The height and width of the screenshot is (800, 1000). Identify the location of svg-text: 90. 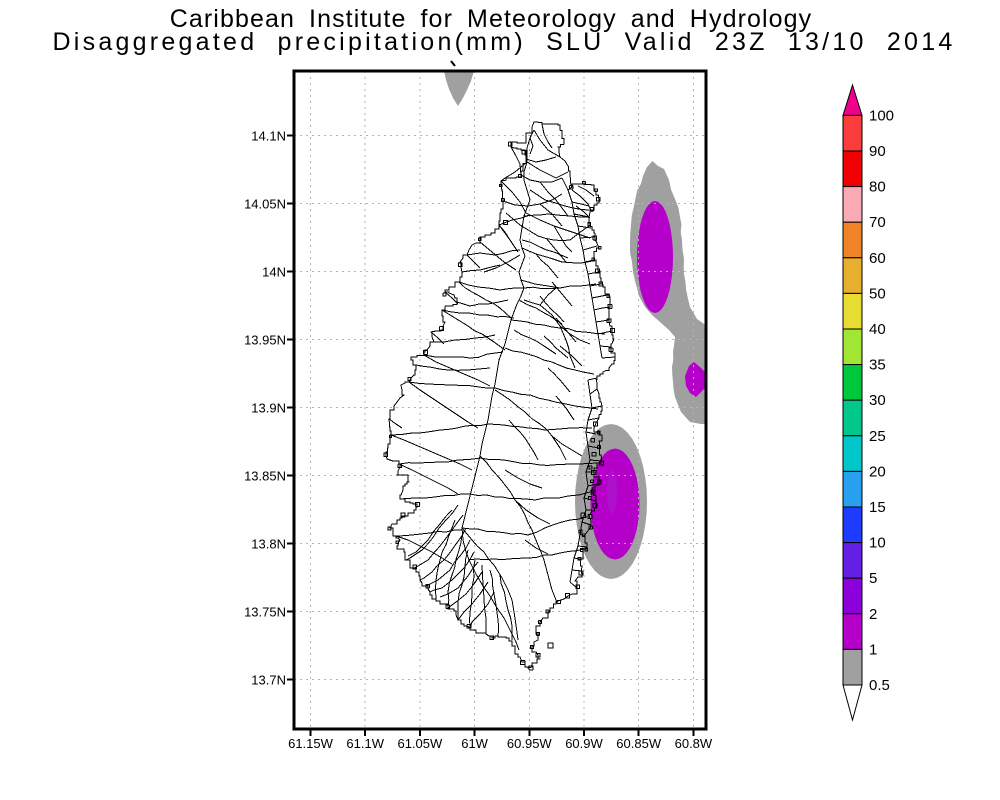
(877, 151).